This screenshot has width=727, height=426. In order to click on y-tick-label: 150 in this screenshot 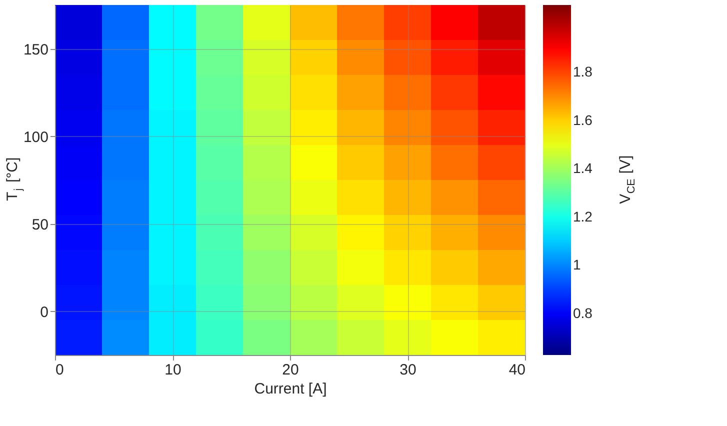, I will do `click(35, 49)`.